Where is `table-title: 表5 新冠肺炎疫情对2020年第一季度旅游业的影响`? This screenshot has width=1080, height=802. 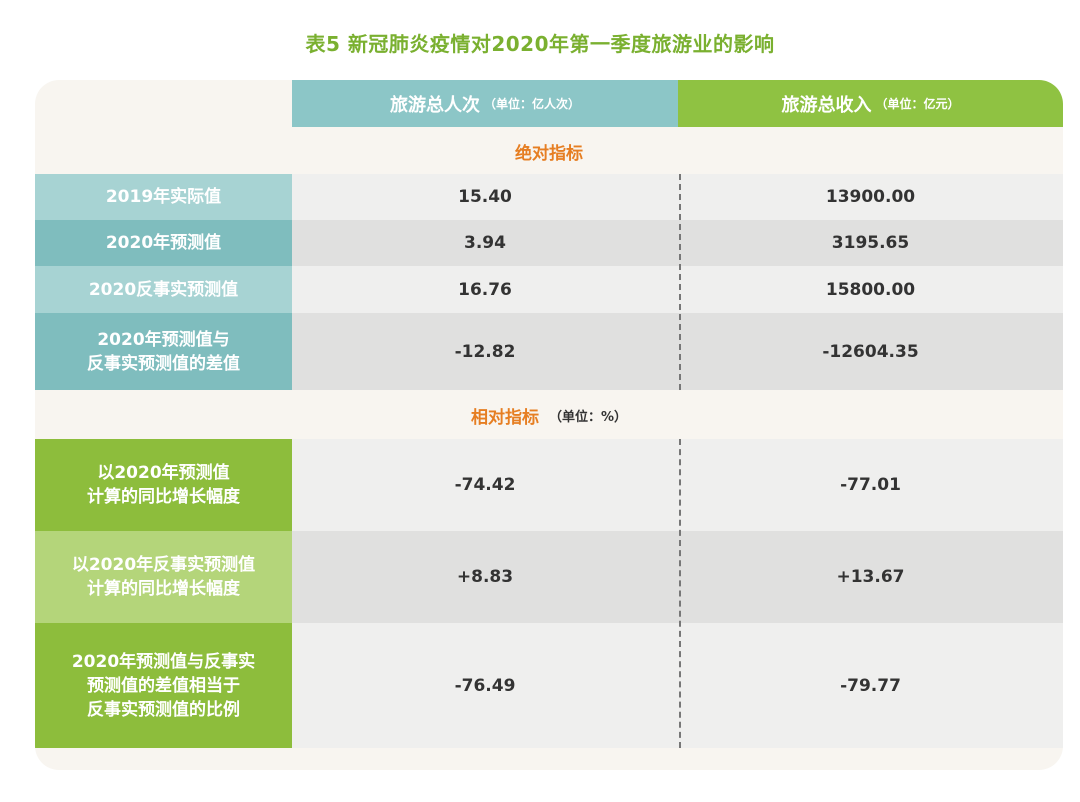 table-title: 表5 新冠肺炎疫情对2020年第一季度旅游业的影响 is located at coordinates (540, 44).